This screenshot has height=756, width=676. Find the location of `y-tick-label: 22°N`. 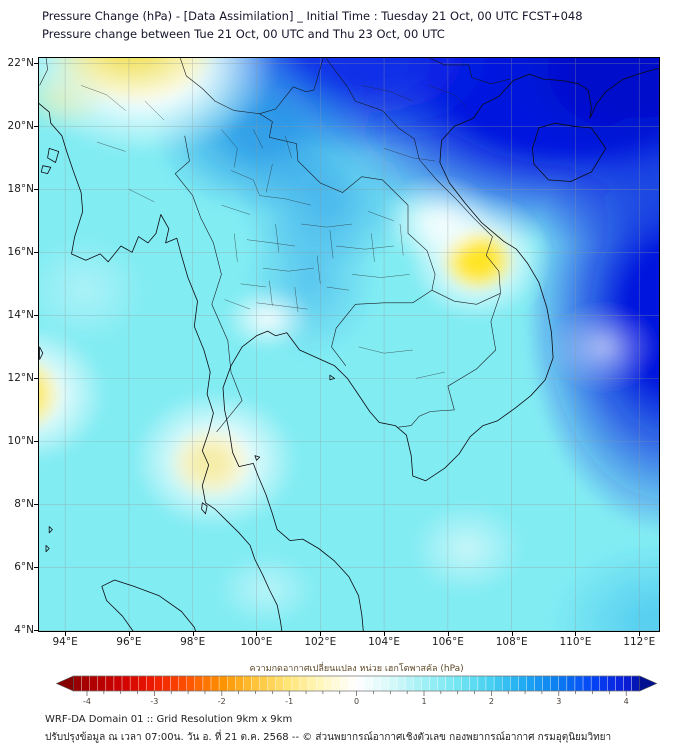

y-tick-label: 22°N is located at coordinates (20, 63).